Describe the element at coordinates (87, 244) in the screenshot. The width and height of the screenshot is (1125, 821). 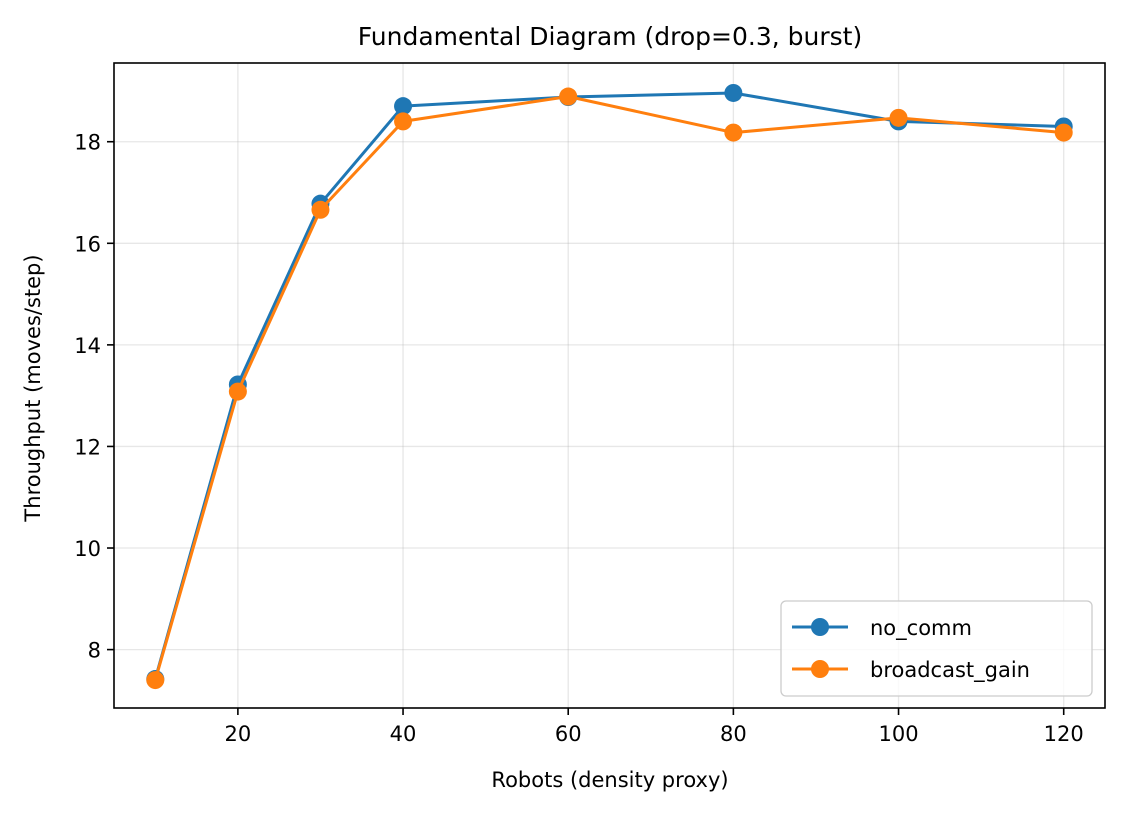
I see `y-tick-label: 16` at that location.